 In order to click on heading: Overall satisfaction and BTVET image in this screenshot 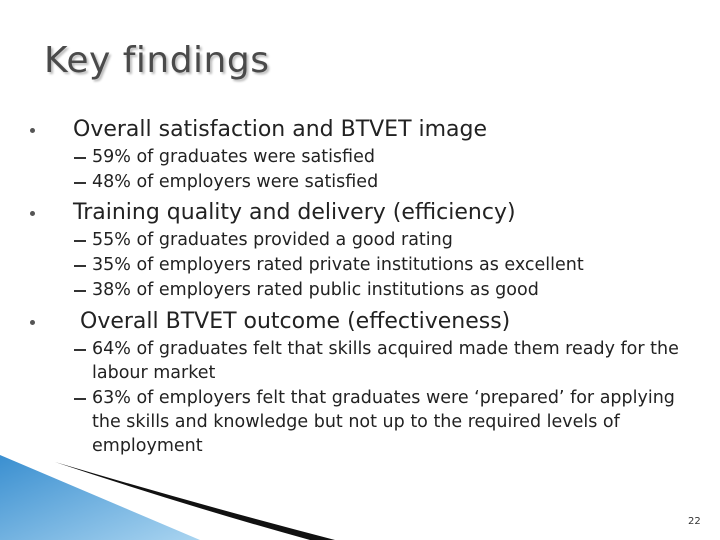, I will do `click(360, 130)`.